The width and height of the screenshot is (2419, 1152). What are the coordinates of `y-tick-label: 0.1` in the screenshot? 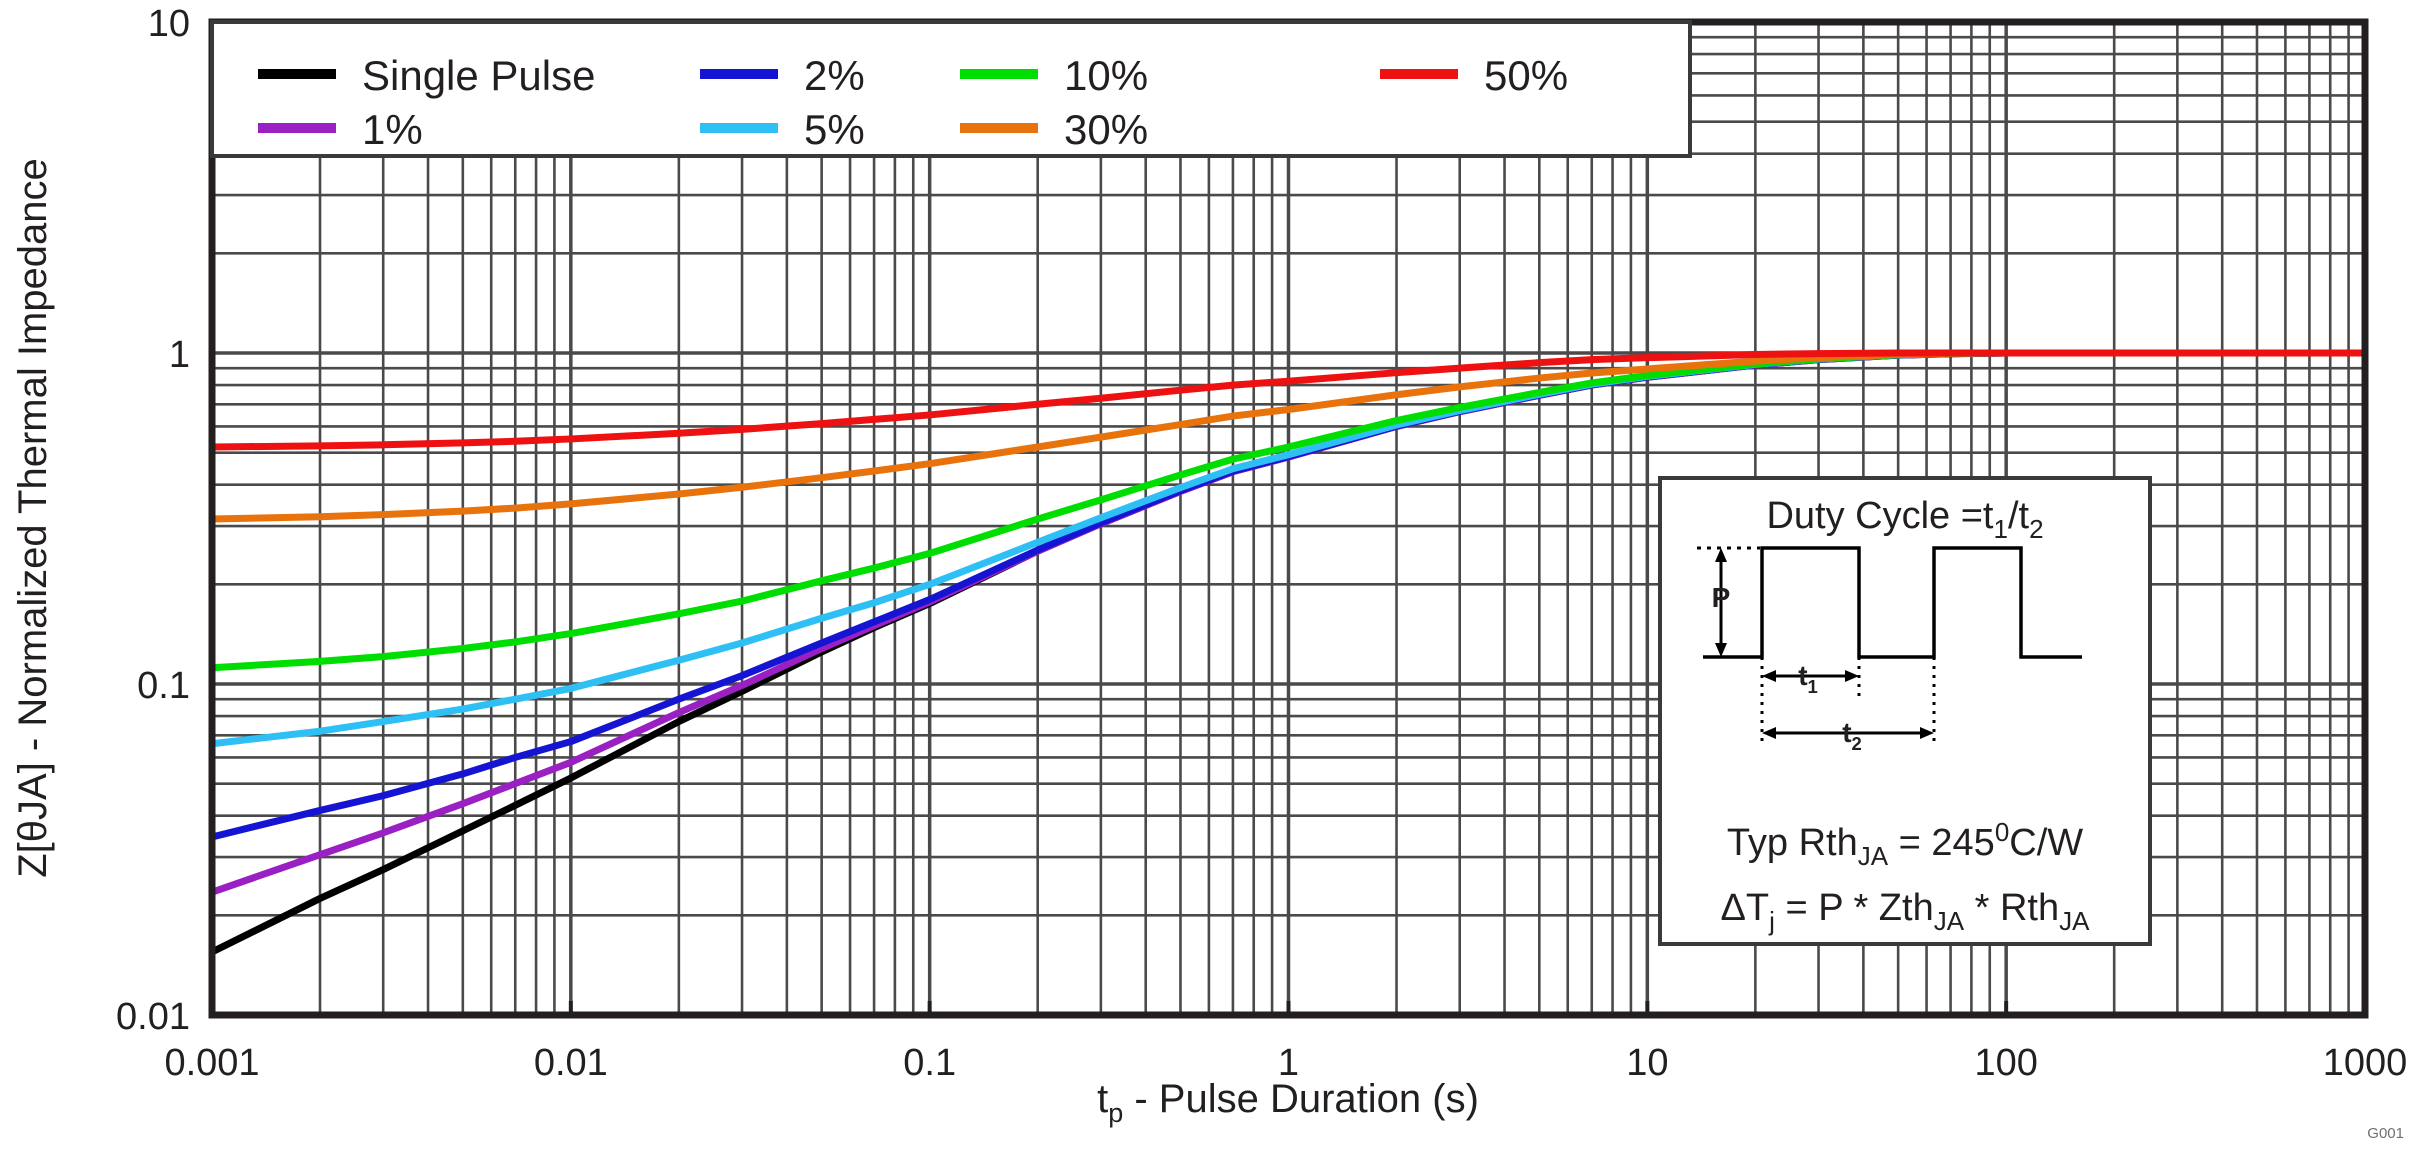 It's located at (163, 686).